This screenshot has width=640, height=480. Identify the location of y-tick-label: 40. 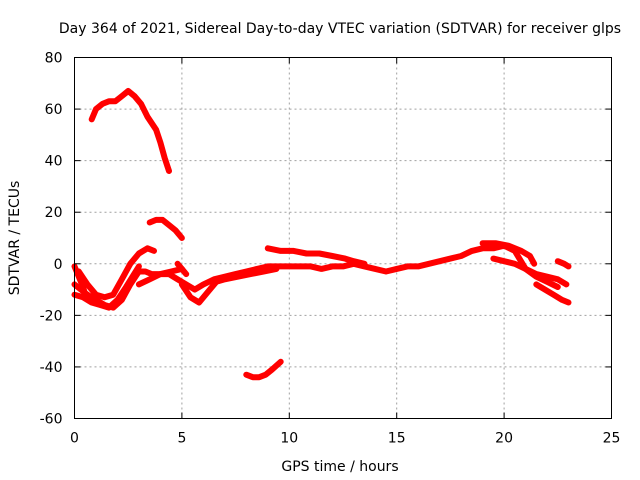
(54, 162).